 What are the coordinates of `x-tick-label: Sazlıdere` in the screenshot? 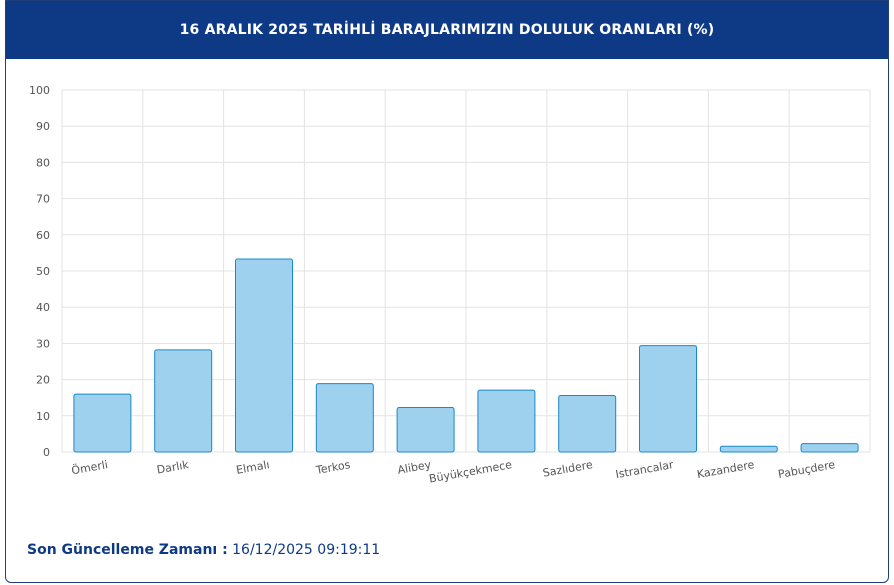 It's located at (568, 469).